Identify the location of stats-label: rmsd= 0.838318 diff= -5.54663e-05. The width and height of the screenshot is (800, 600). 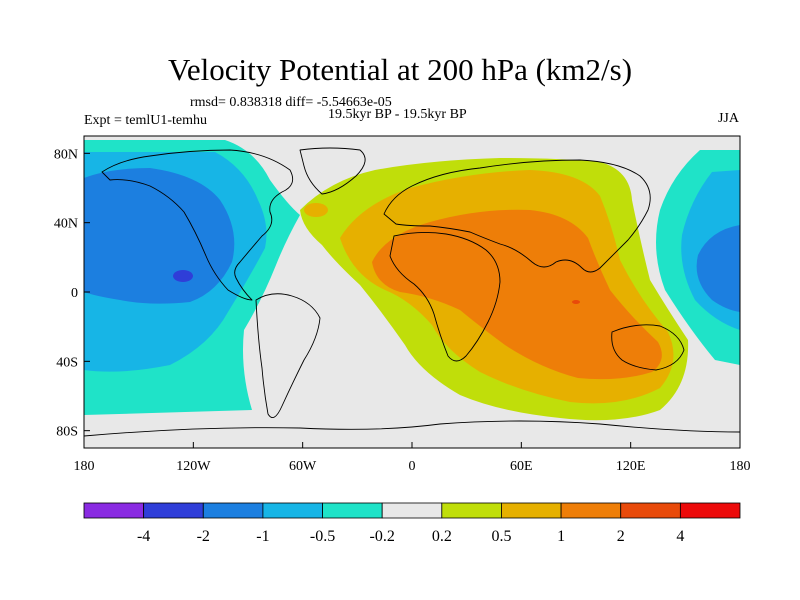
(291, 102).